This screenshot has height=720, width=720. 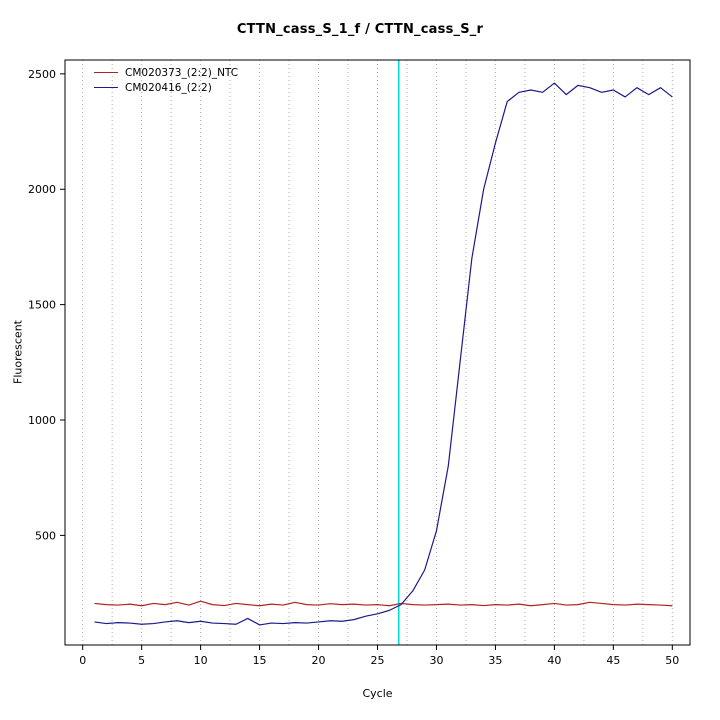 I want to click on svg-text: 1000, so click(x=42, y=420).